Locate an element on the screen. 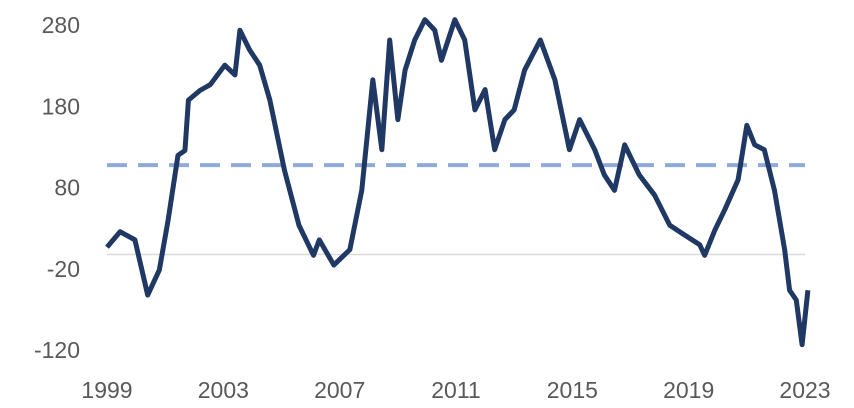 This screenshot has height=408, width=854. x-tick-label: 2015 is located at coordinates (572, 390).